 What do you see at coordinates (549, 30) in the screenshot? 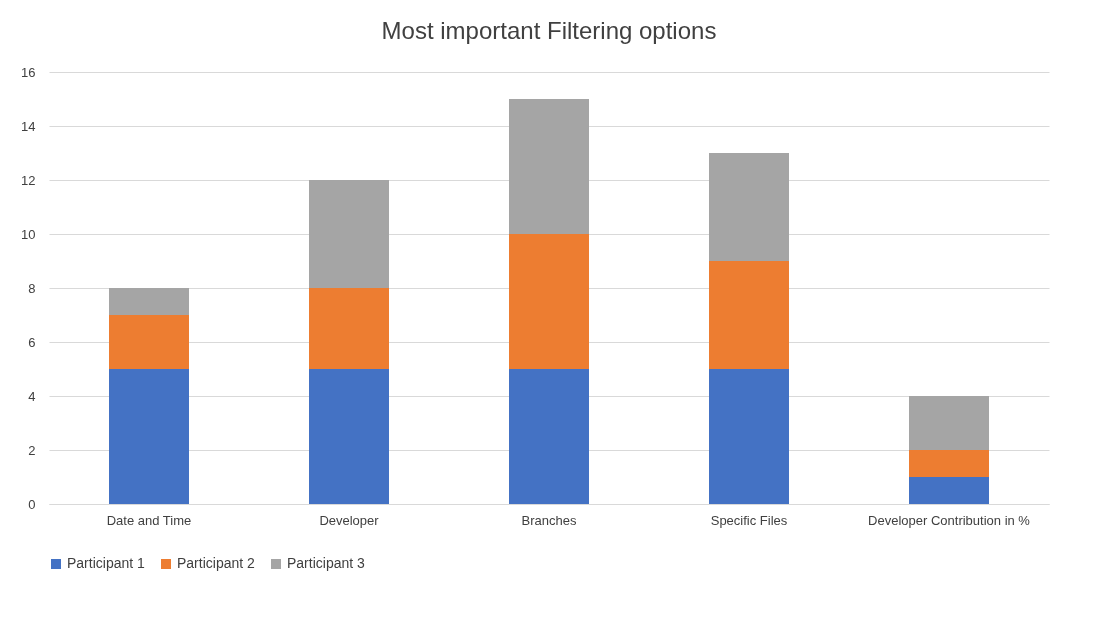
I see `chart-title: Most important Filtering options` at bounding box center [549, 30].